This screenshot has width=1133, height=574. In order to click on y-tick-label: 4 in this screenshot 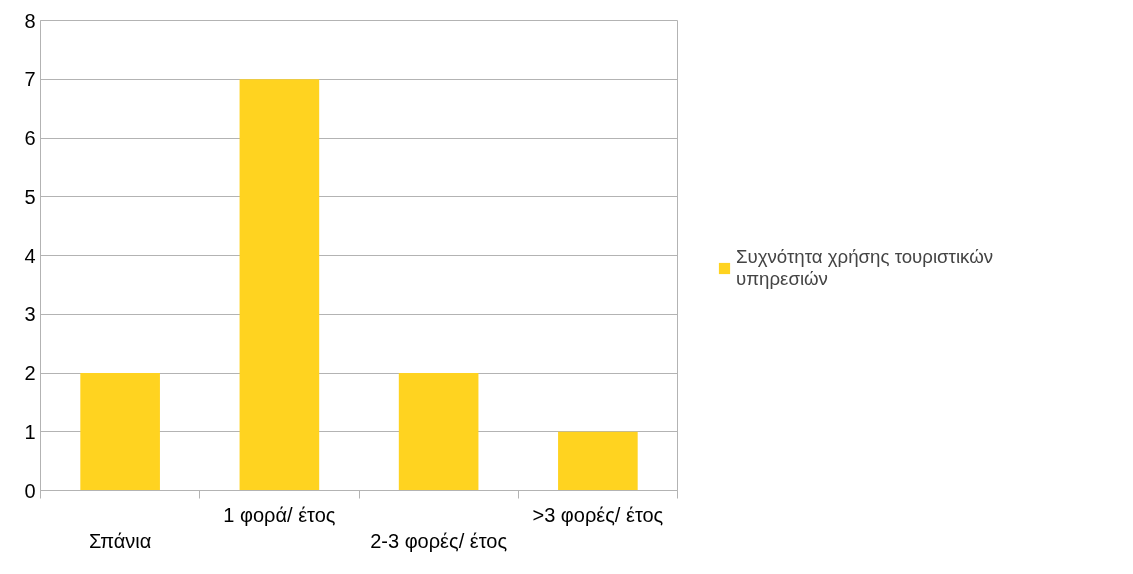, I will do `click(30, 255)`.